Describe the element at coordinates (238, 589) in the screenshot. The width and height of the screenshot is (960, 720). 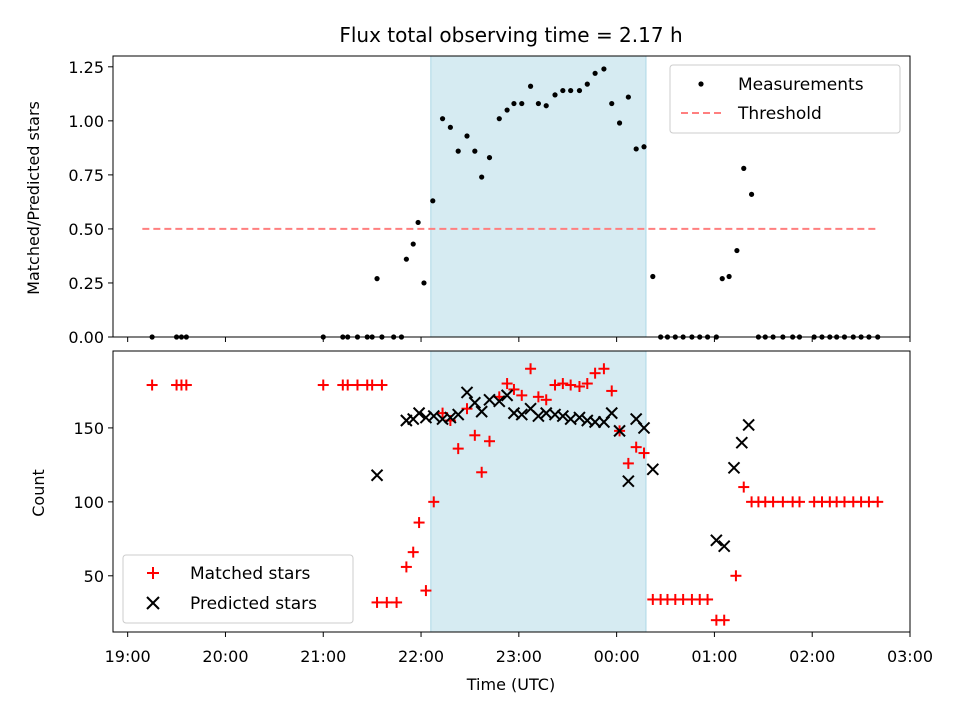
I see `bottom-legend-box` at that location.